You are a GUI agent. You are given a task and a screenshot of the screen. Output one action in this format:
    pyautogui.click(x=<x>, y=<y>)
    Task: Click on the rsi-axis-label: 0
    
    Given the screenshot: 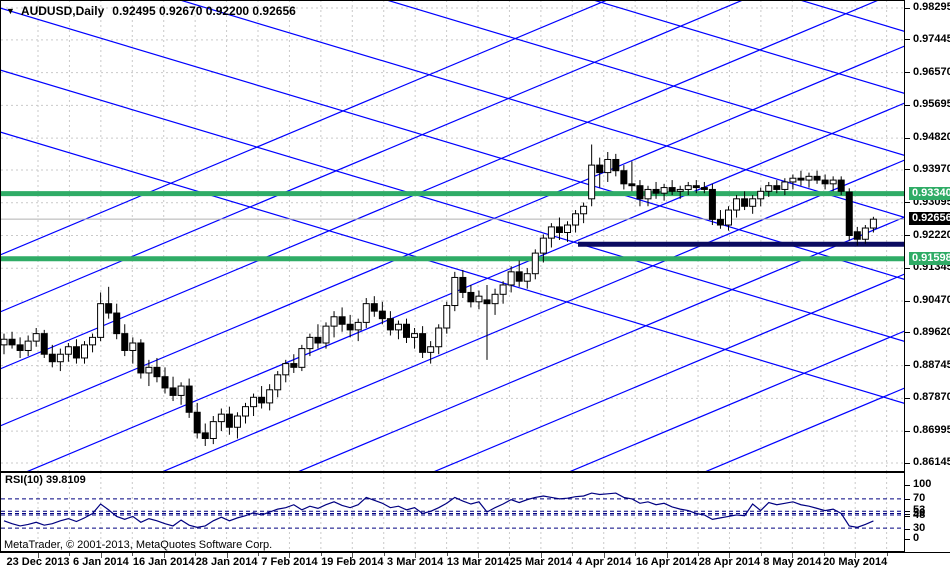 What is the action you would take?
    pyautogui.click(x=916, y=538)
    